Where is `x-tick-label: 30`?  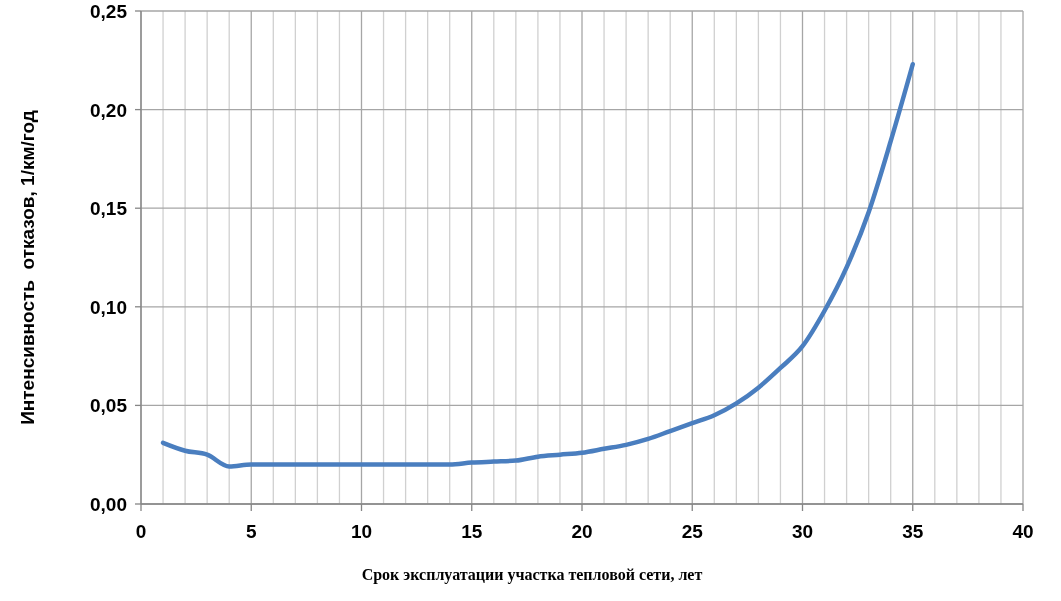 x-tick-label: 30 is located at coordinates (802, 531).